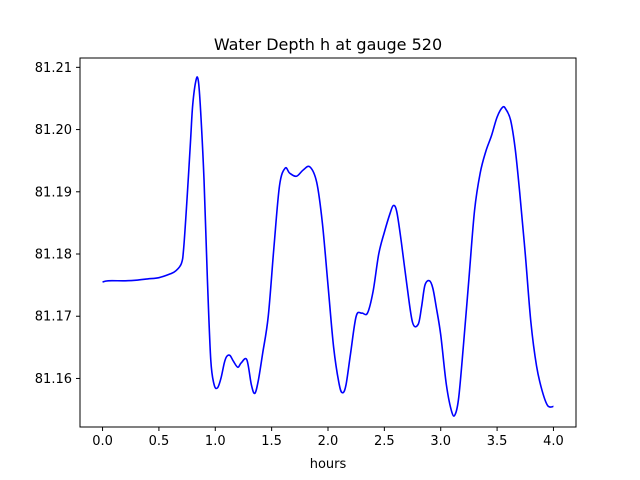 This screenshot has height=480, width=640. What do you see at coordinates (53, 68) in the screenshot?
I see `y-tick-label: 81.21` at bounding box center [53, 68].